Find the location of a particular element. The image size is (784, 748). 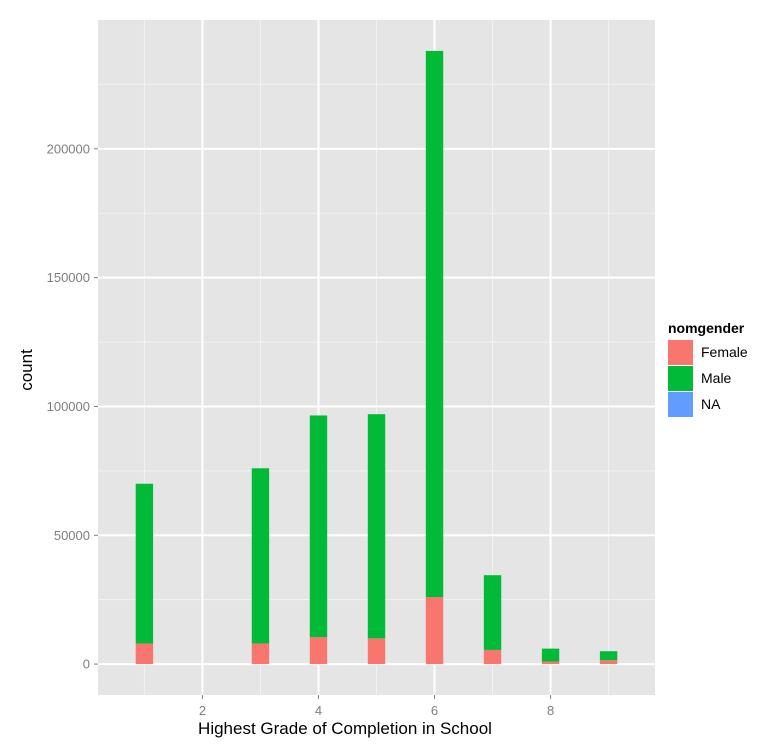

y-axis-title: count is located at coordinates (26, 370).